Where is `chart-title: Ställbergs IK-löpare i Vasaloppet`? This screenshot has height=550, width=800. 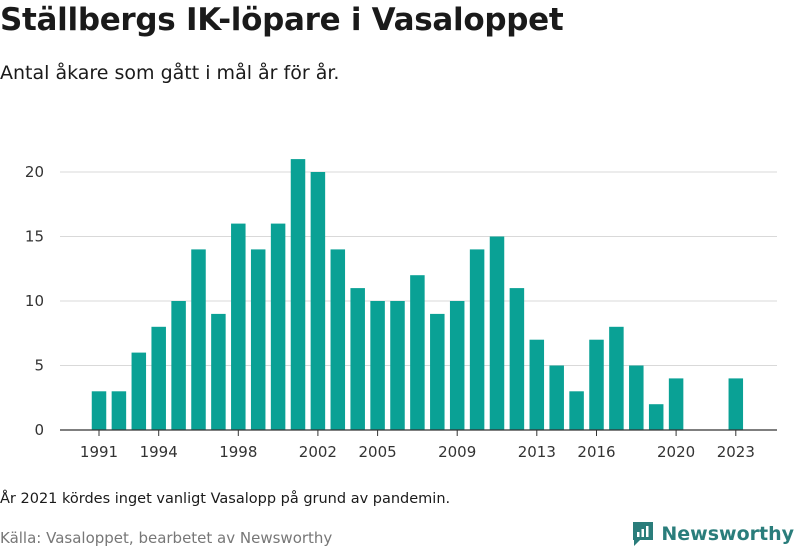 chart-title: Ställbergs IK-löpare i Vasaloppet is located at coordinates (282, 20).